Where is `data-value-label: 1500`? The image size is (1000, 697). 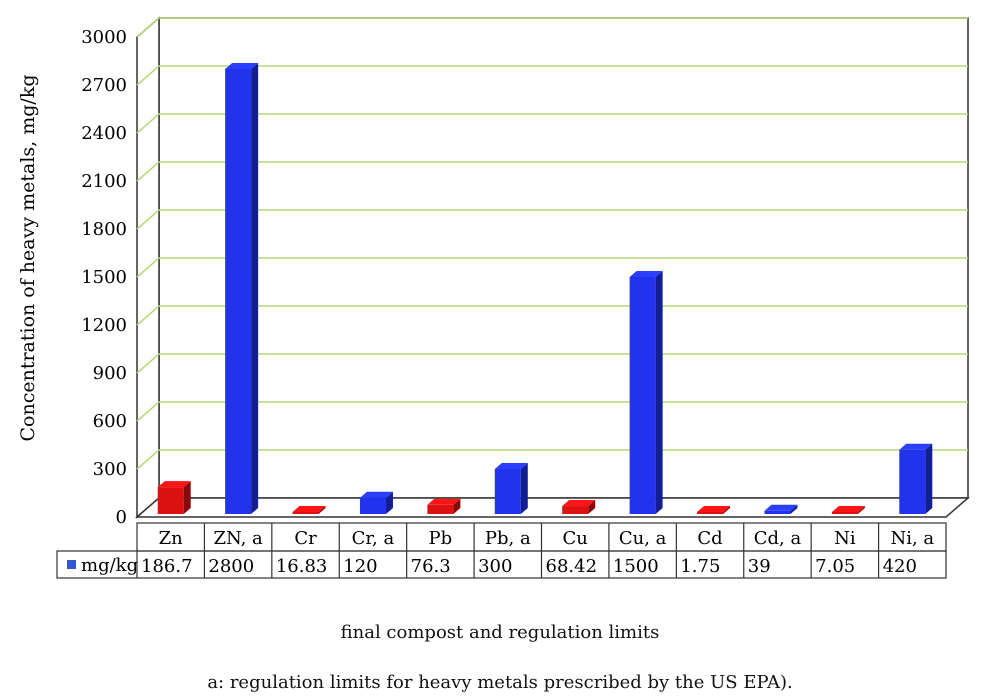 data-value-label: 1500 is located at coordinates (636, 566).